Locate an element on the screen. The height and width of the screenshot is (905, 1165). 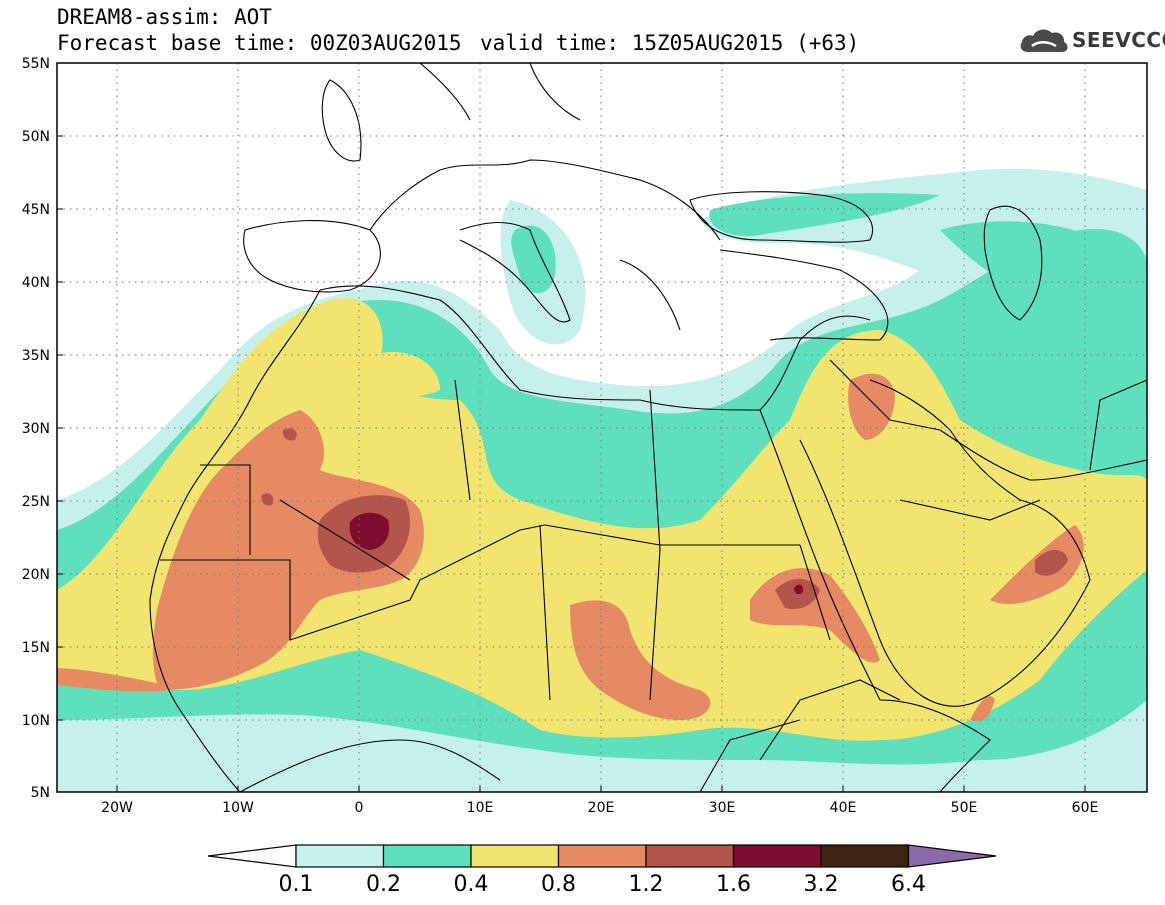
cloud-logo-icon is located at coordinates (1044, 40).